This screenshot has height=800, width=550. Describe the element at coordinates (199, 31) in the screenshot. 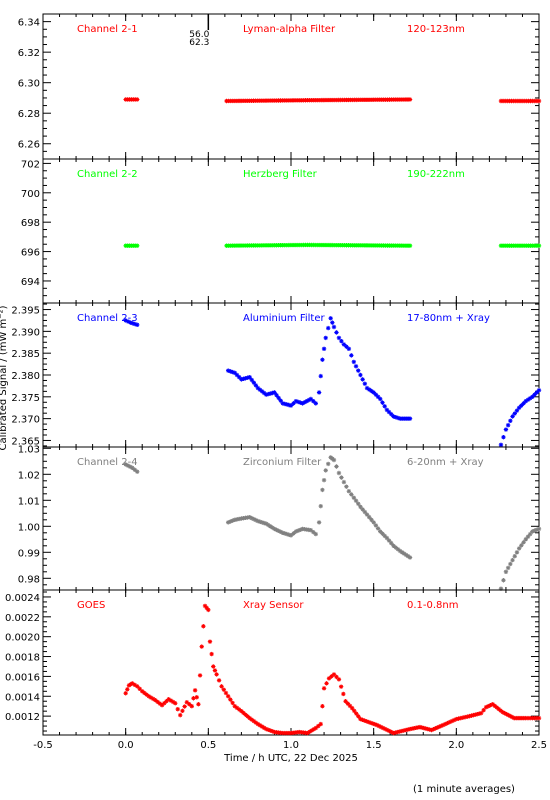

I see `time-marker: 56.062.3` at that location.